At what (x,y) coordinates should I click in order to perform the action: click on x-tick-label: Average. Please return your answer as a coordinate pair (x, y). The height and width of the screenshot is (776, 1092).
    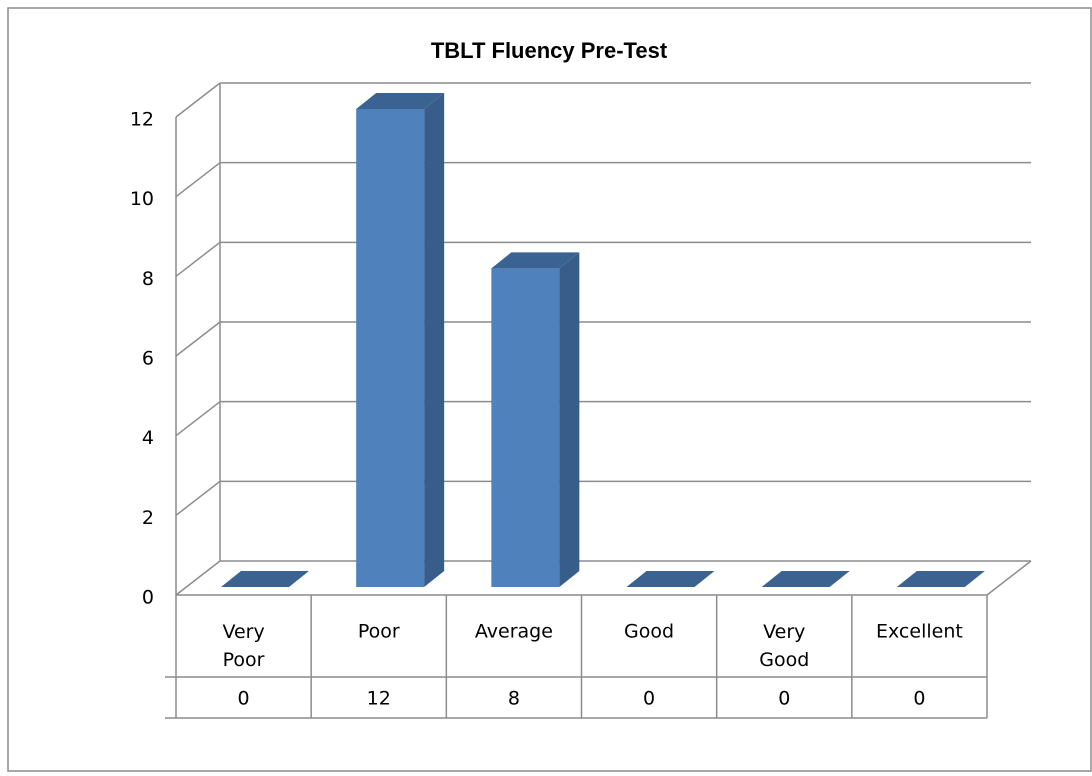
    Looking at the image, I should click on (514, 632).